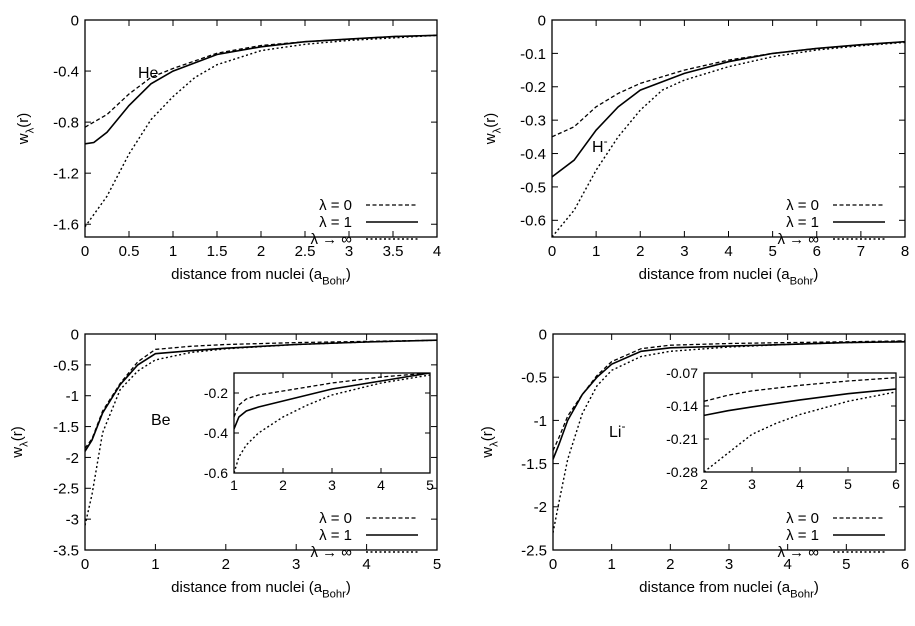 The height and width of the screenshot is (626, 915). I want to click on panel-h-x-tick-label: 7, so click(861, 251).